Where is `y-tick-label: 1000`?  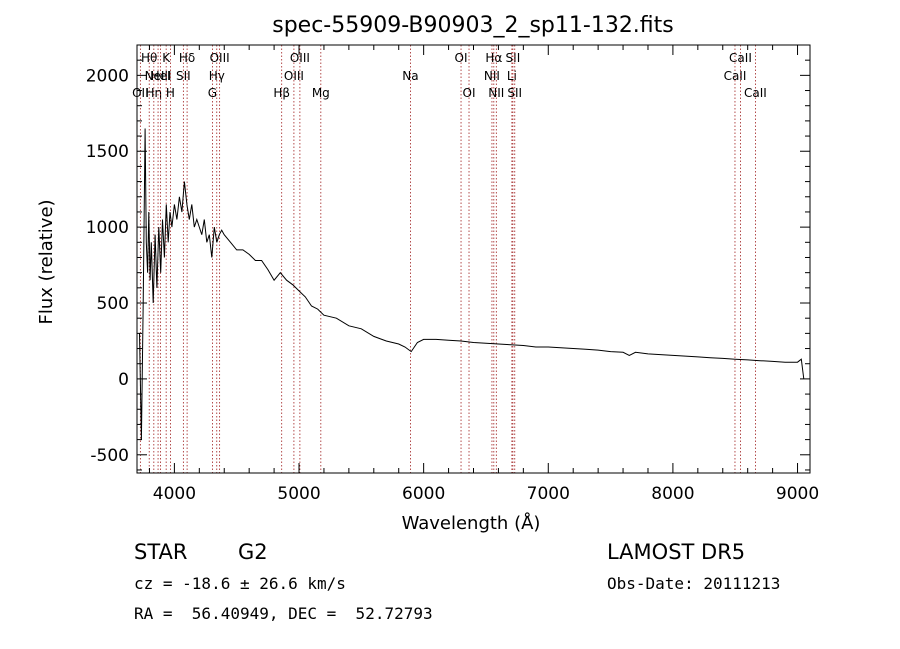
y-tick-label: 1000 is located at coordinates (107, 228).